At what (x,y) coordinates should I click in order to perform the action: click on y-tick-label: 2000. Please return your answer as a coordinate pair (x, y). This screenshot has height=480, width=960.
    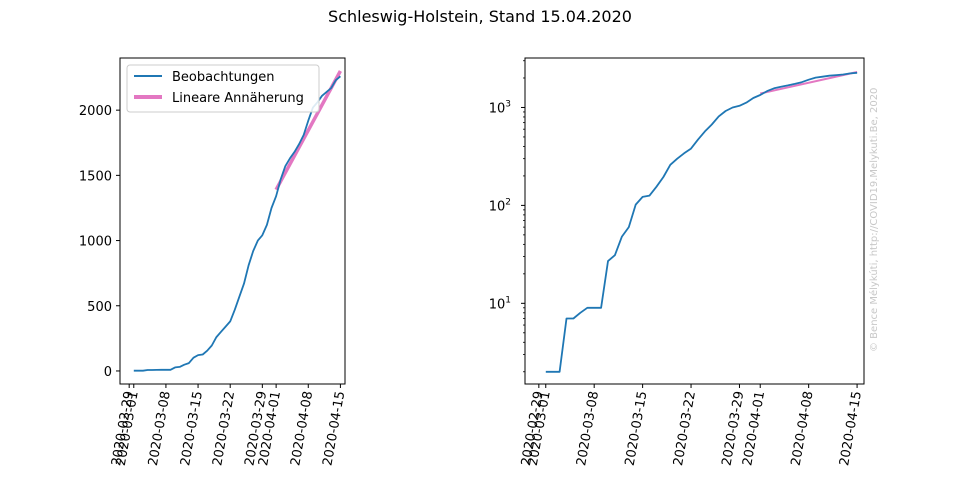
    Looking at the image, I should click on (95, 111).